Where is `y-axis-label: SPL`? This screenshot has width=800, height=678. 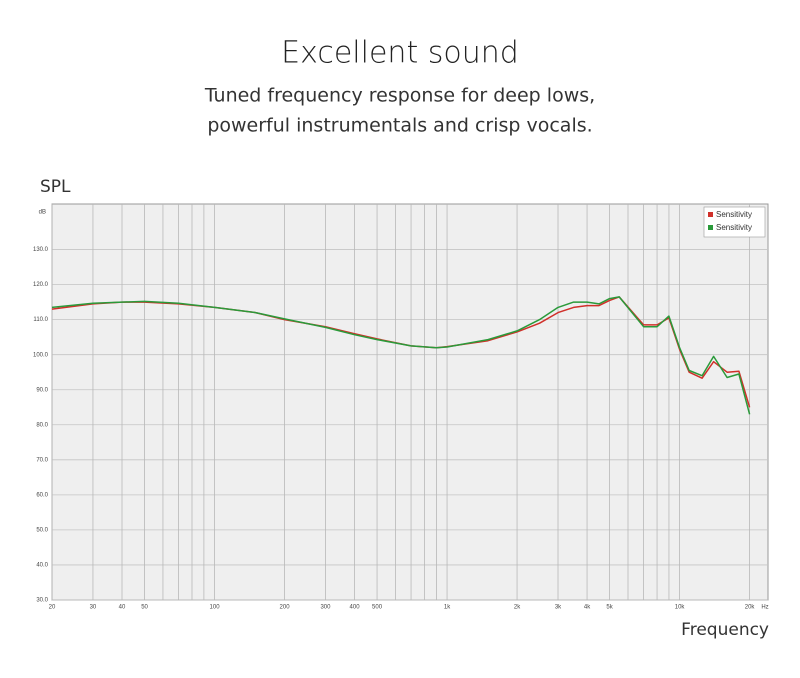
y-axis-label: SPL is located at coordinates (55, 187).